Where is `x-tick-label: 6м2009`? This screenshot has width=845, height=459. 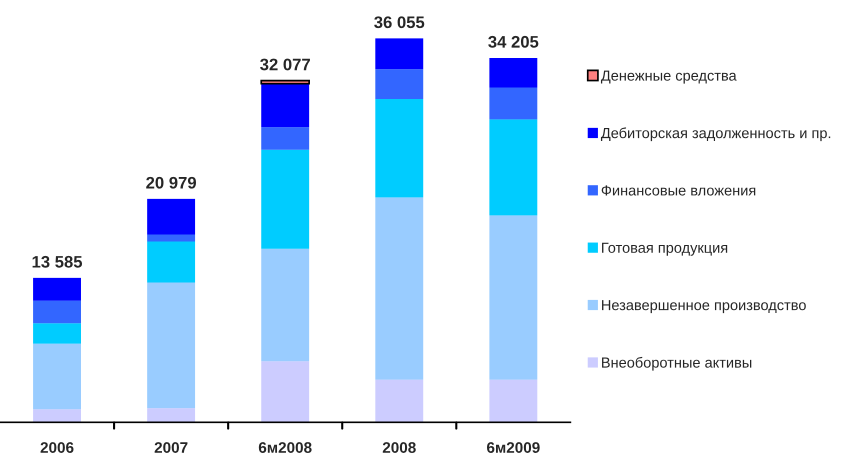
x-tick-label: 6м2009 is located at coordinates (513, 447).